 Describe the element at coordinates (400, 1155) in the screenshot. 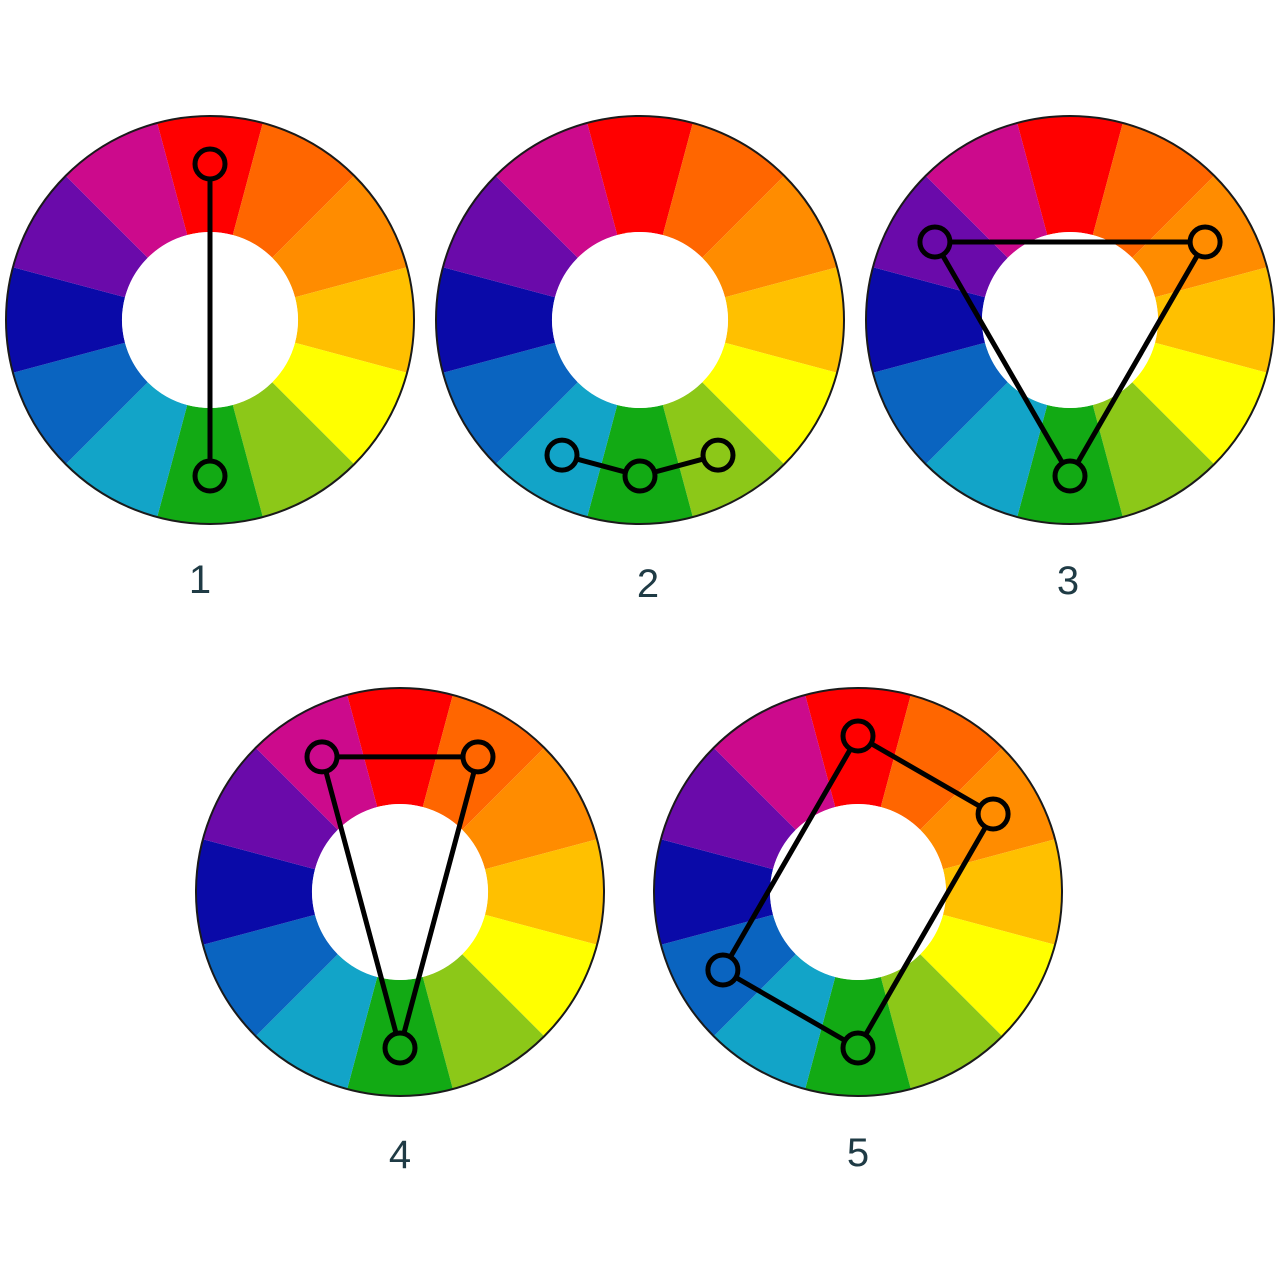

I see `wheel-label-4: 4` at that location.